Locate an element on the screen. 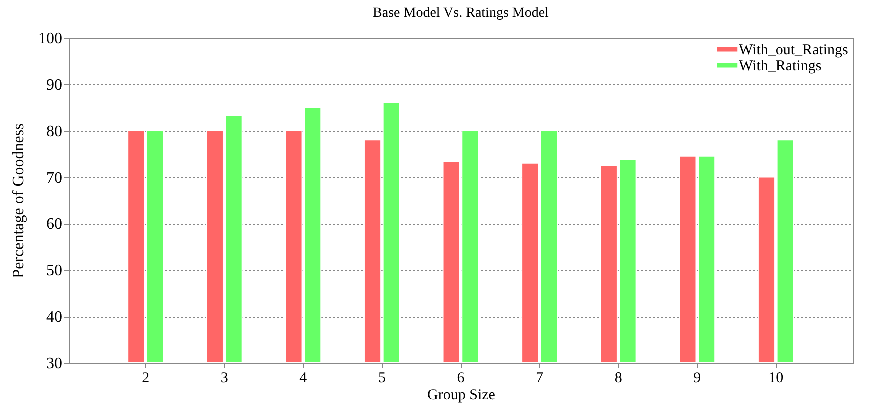  chart-title: Base Model Vs. Ratings Model is located at coordinates (461, 13).